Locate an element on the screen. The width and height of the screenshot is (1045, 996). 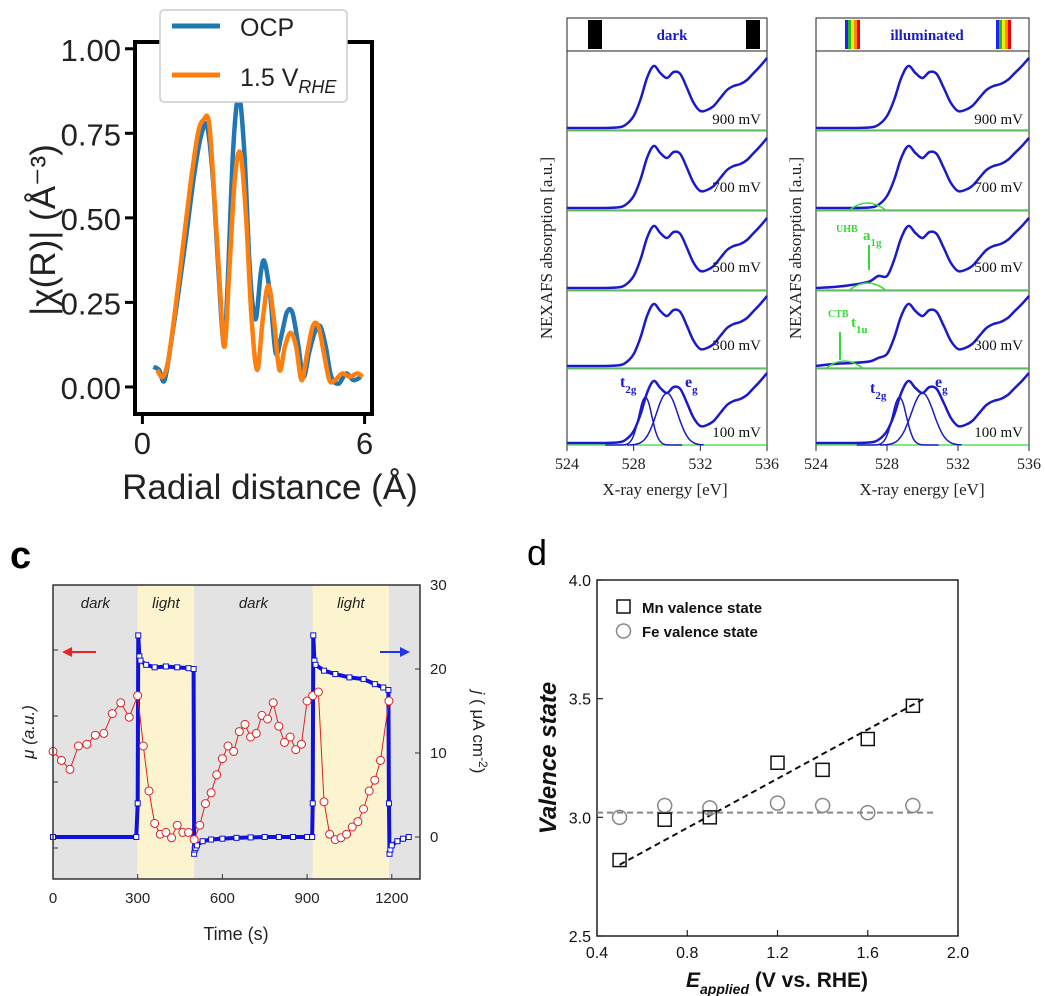
x-tick-label: 0.4 is located at coordinates (597, 953).